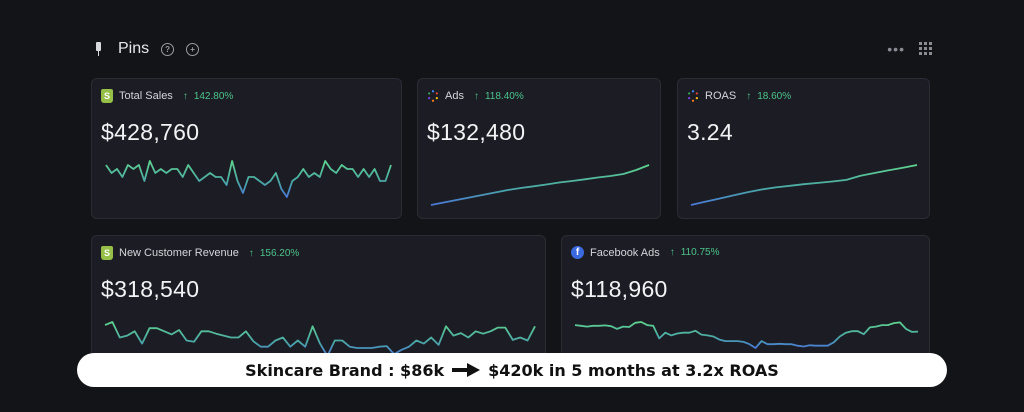 The width and height of the screenshot is (1024, 412). Describe the element at coordinates (345, 370) in the screenshot. I see `banner-left-text: Skincare Brand : $86k` at that location.